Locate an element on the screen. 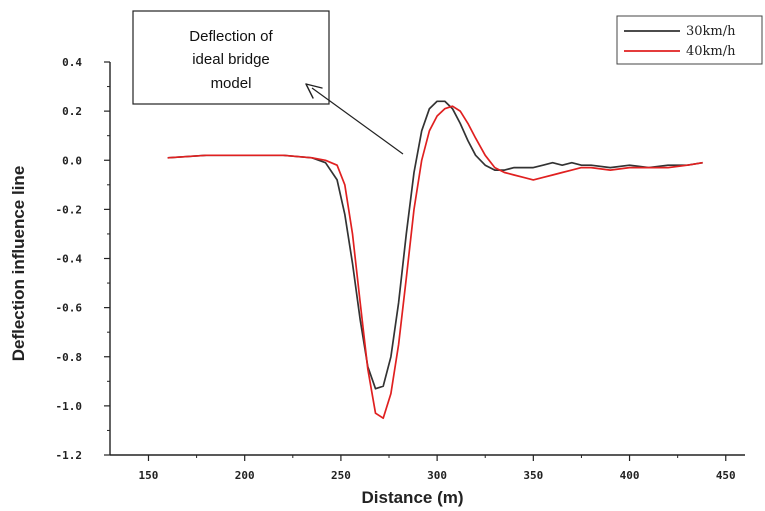 This screenshot has width=765, height=511. y-tick-label: -1.0 is located at coordinates (69, 406).